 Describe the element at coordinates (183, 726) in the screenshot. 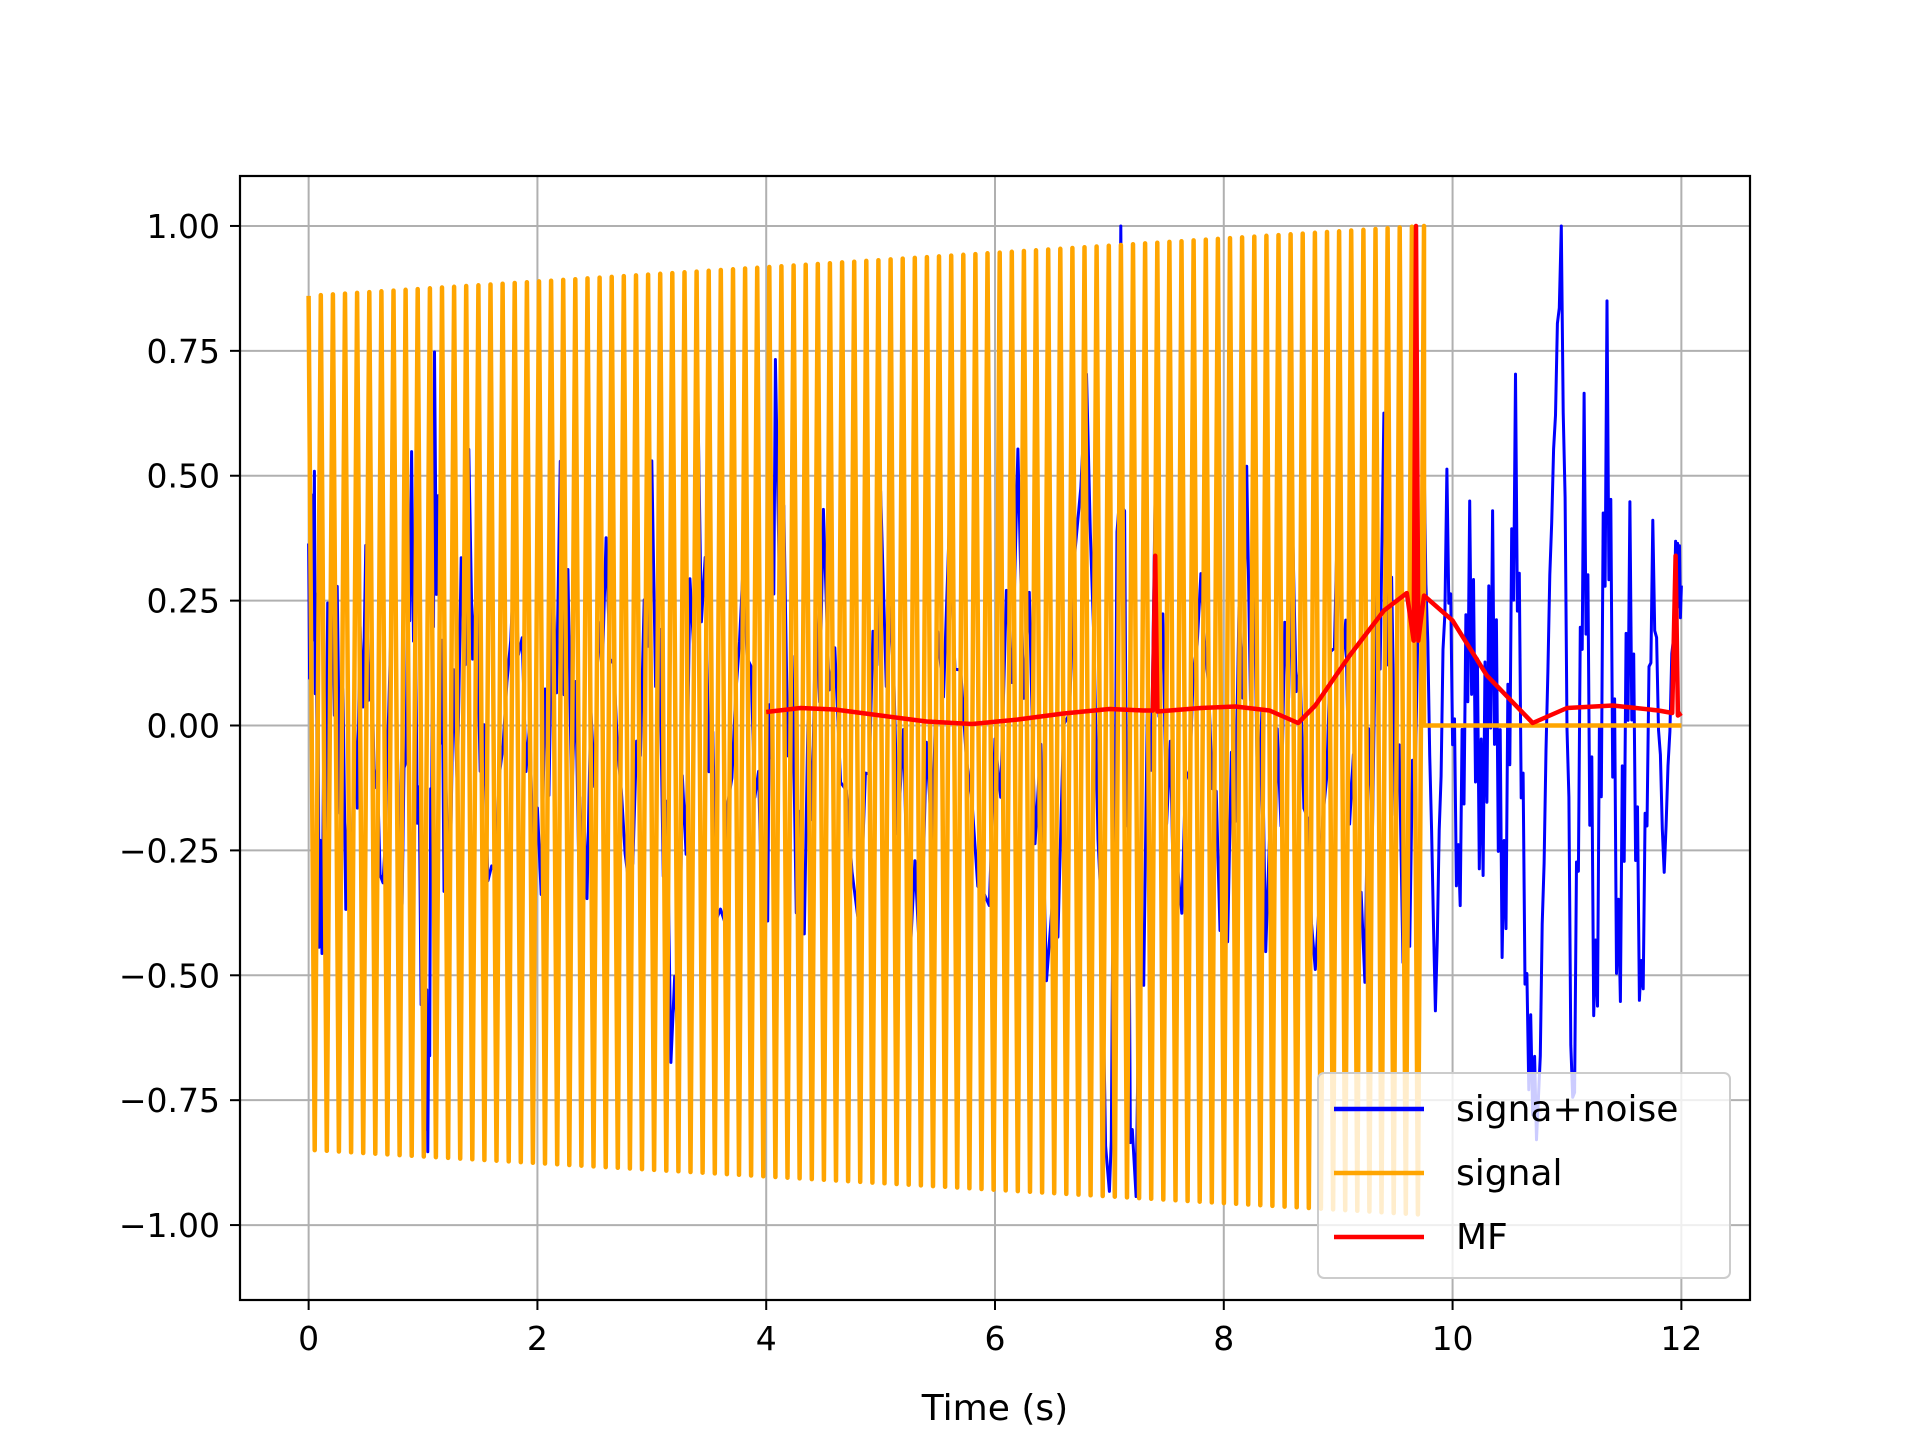

I see `y-tick-label: 0.00` at that location.